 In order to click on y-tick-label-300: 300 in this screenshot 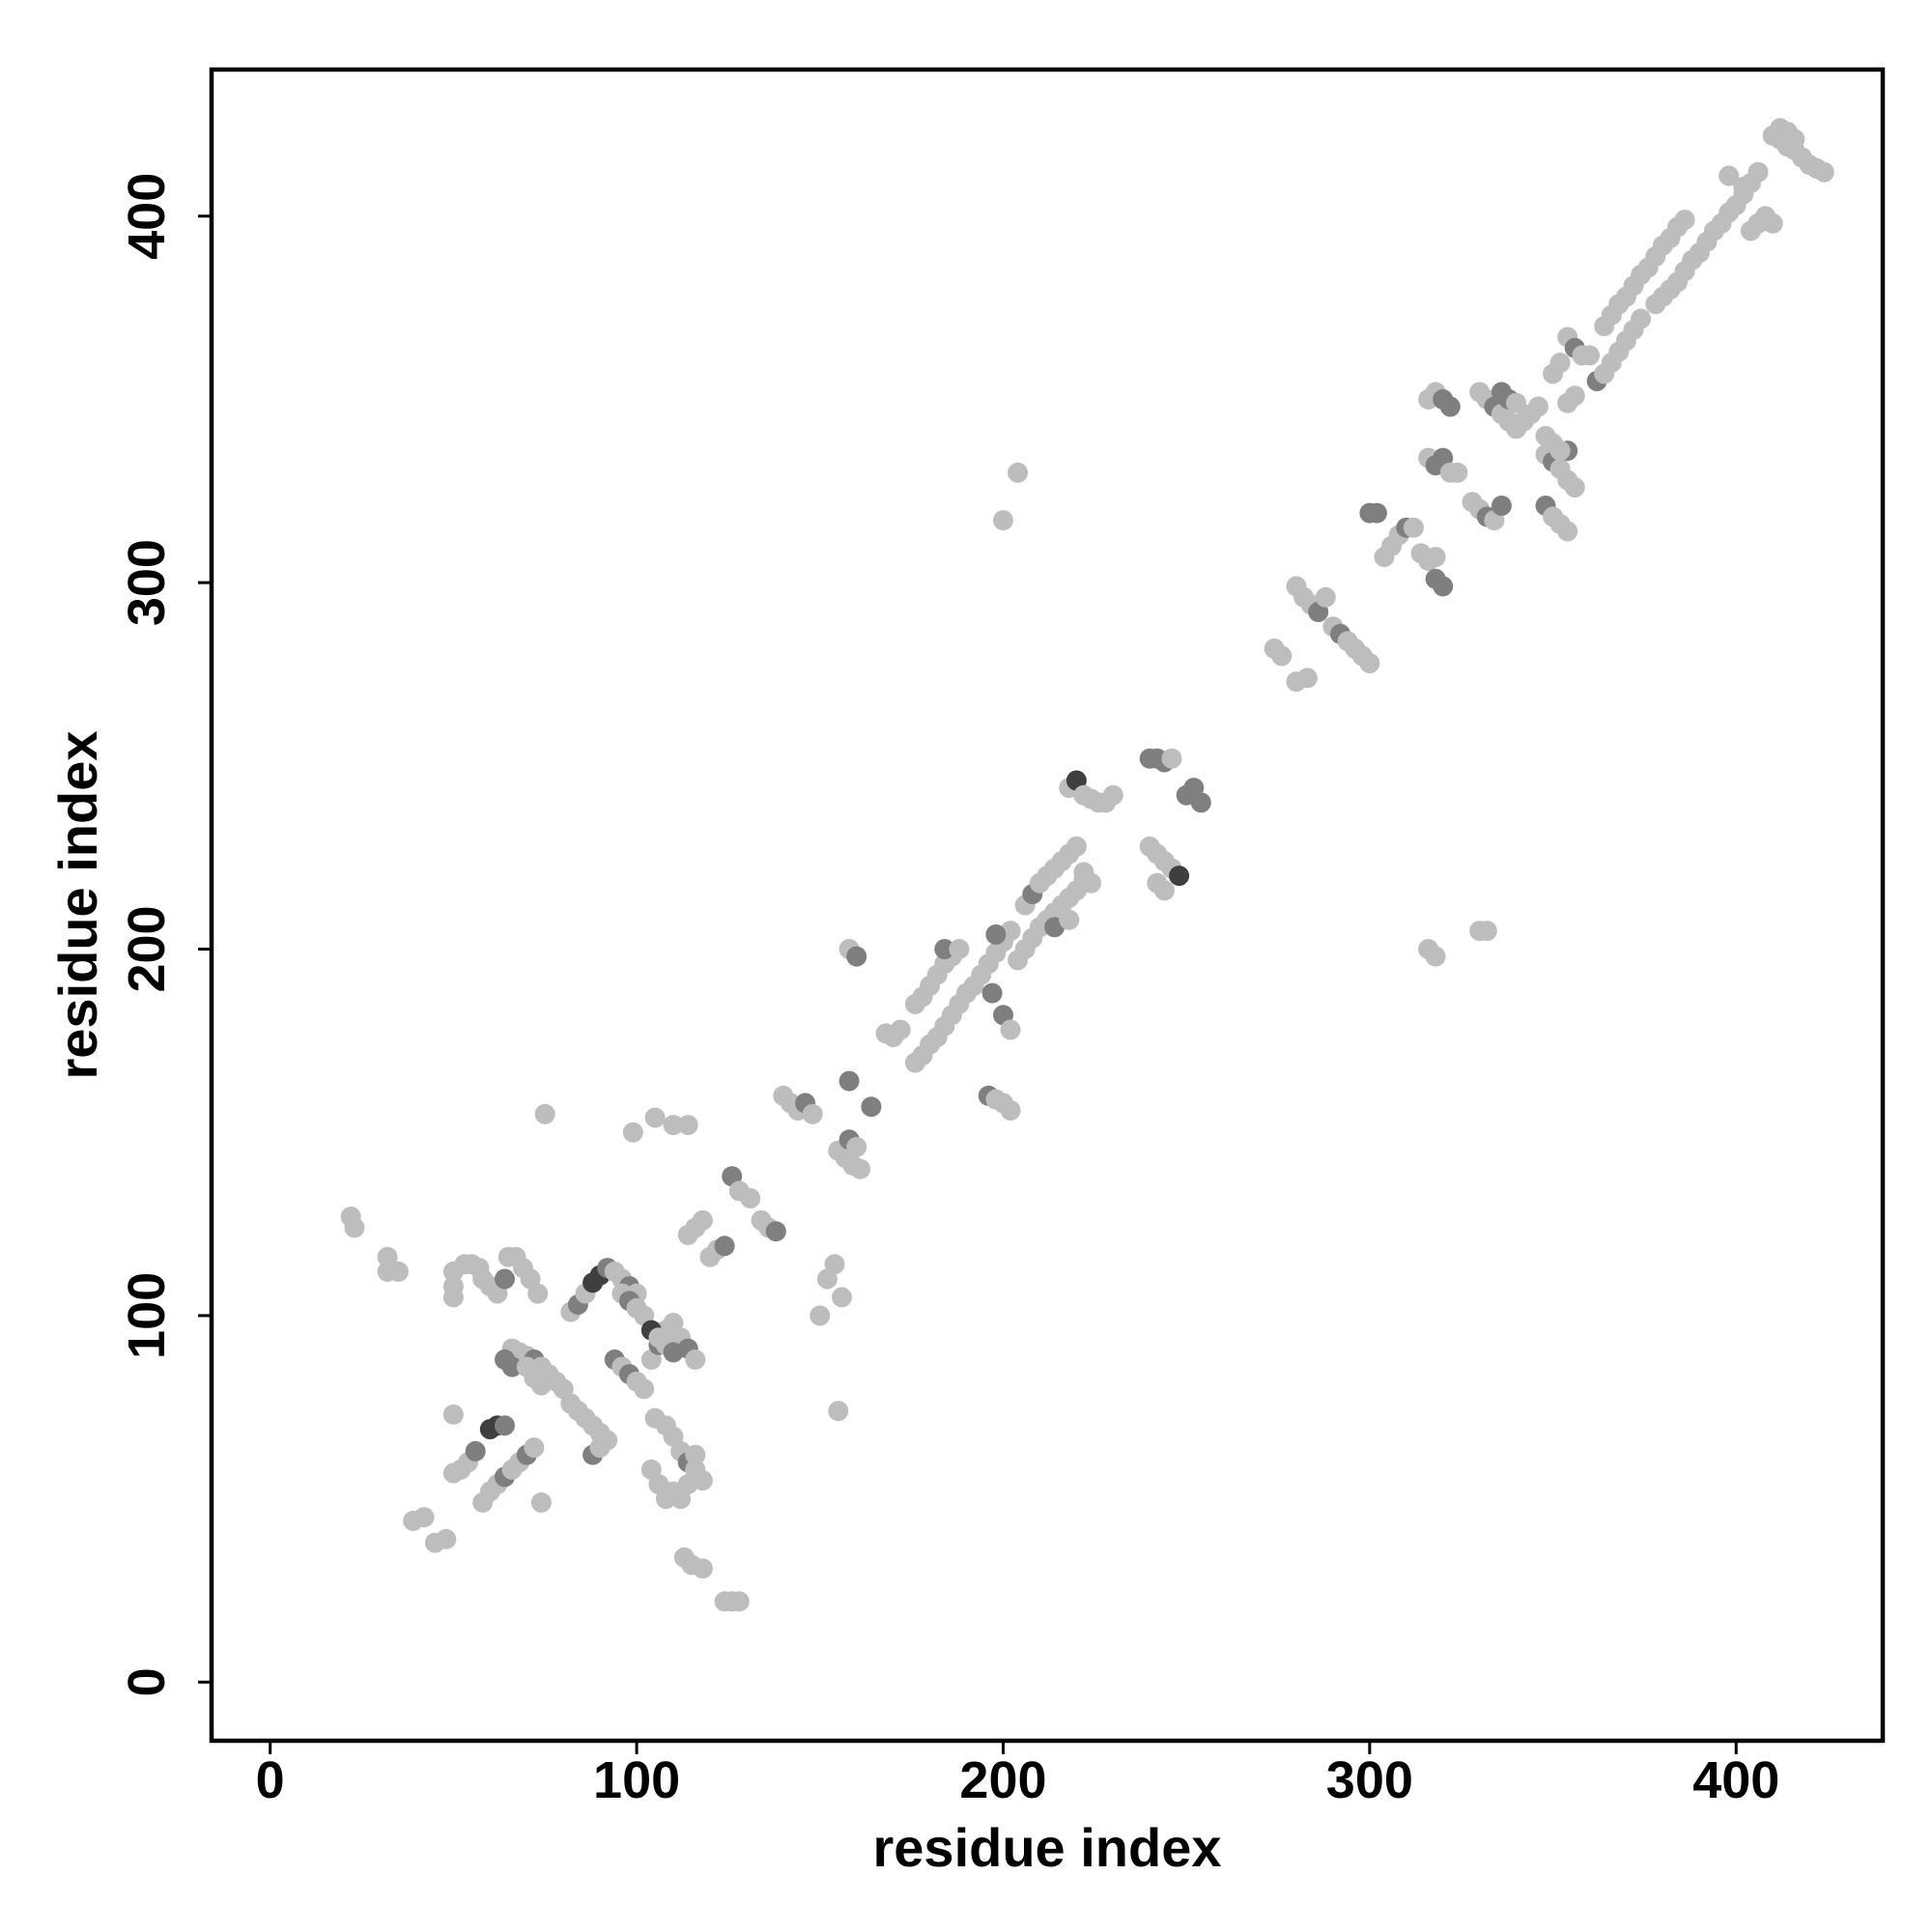, I will do `click(147, 582)`.